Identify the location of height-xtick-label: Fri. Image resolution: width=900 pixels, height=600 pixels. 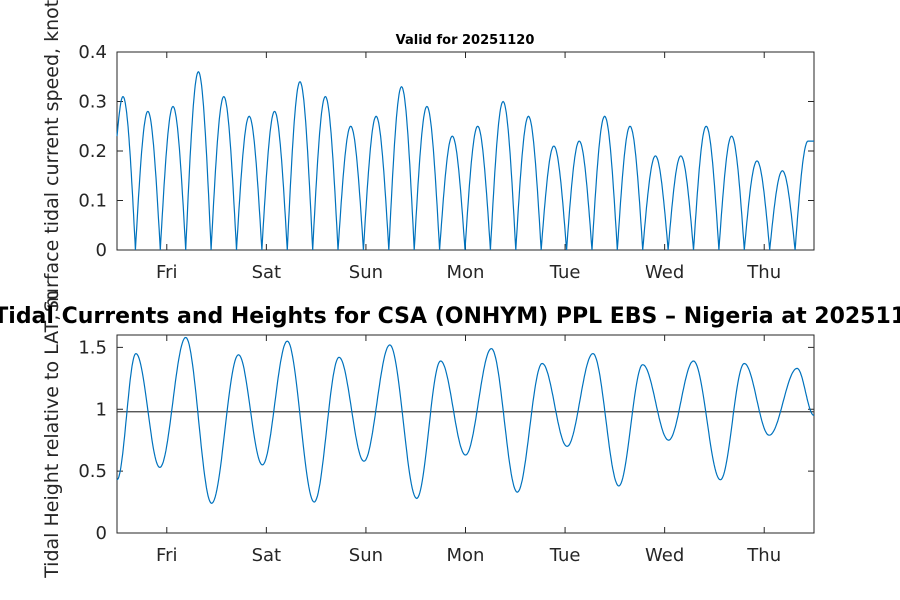
(166, 555).